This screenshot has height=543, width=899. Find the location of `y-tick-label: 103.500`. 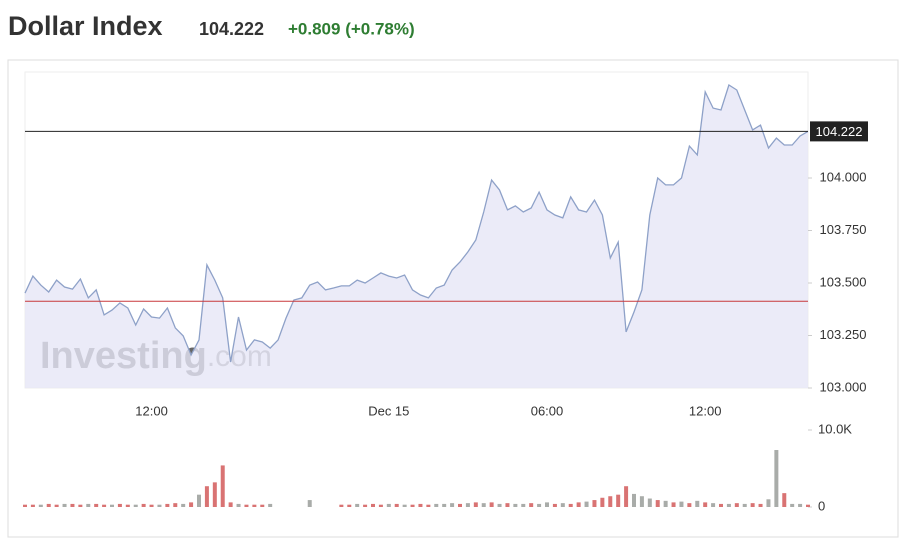

y-tick-label: 103.500 is located at coordinates (843, 281).